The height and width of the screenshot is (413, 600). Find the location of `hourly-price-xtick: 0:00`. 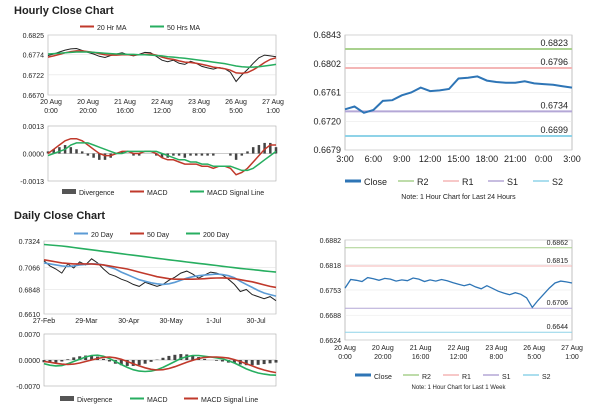

hourly-price-xtick: 0:00 is located at coordinates (51, 111).